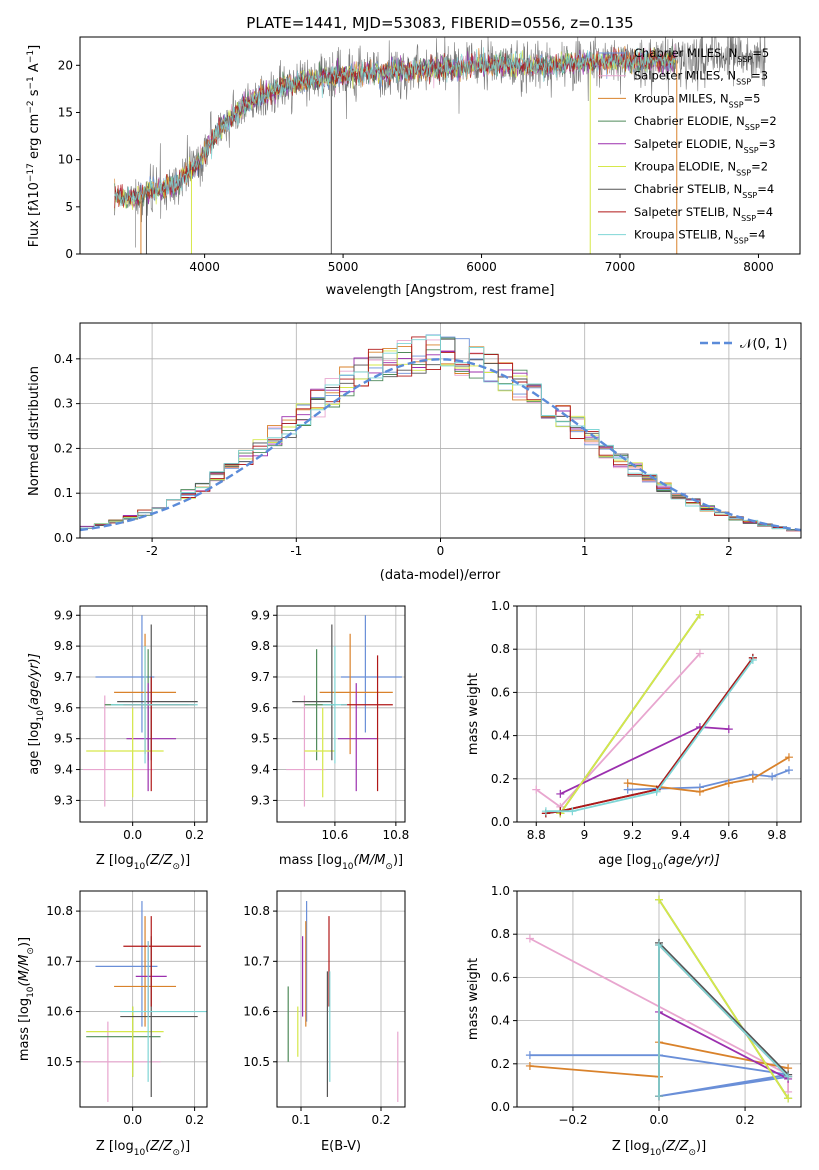  I want to click on legend-label-main: Salpeter ELODIE, N, so click(689, 144).